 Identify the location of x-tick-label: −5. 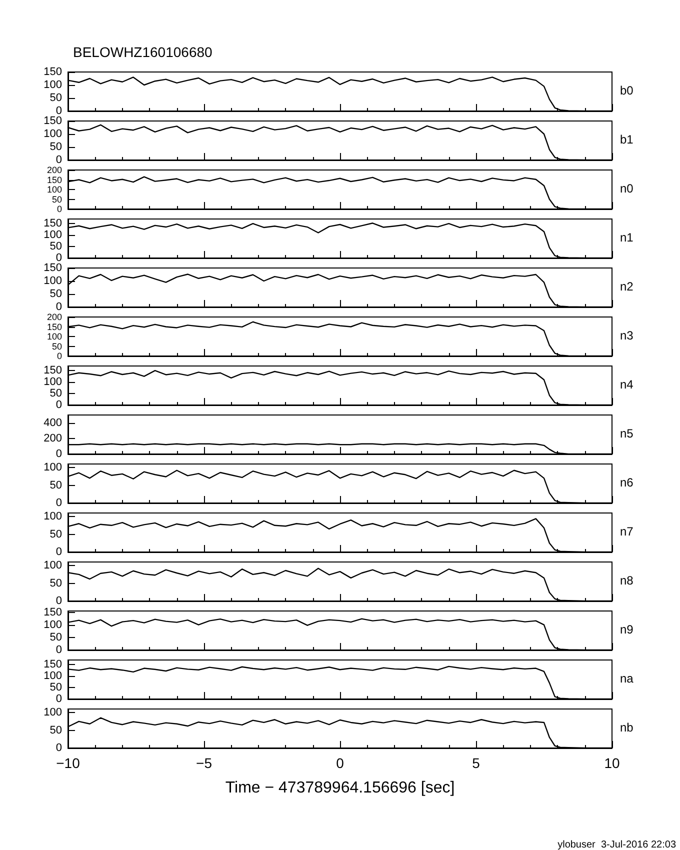
(204, 763).